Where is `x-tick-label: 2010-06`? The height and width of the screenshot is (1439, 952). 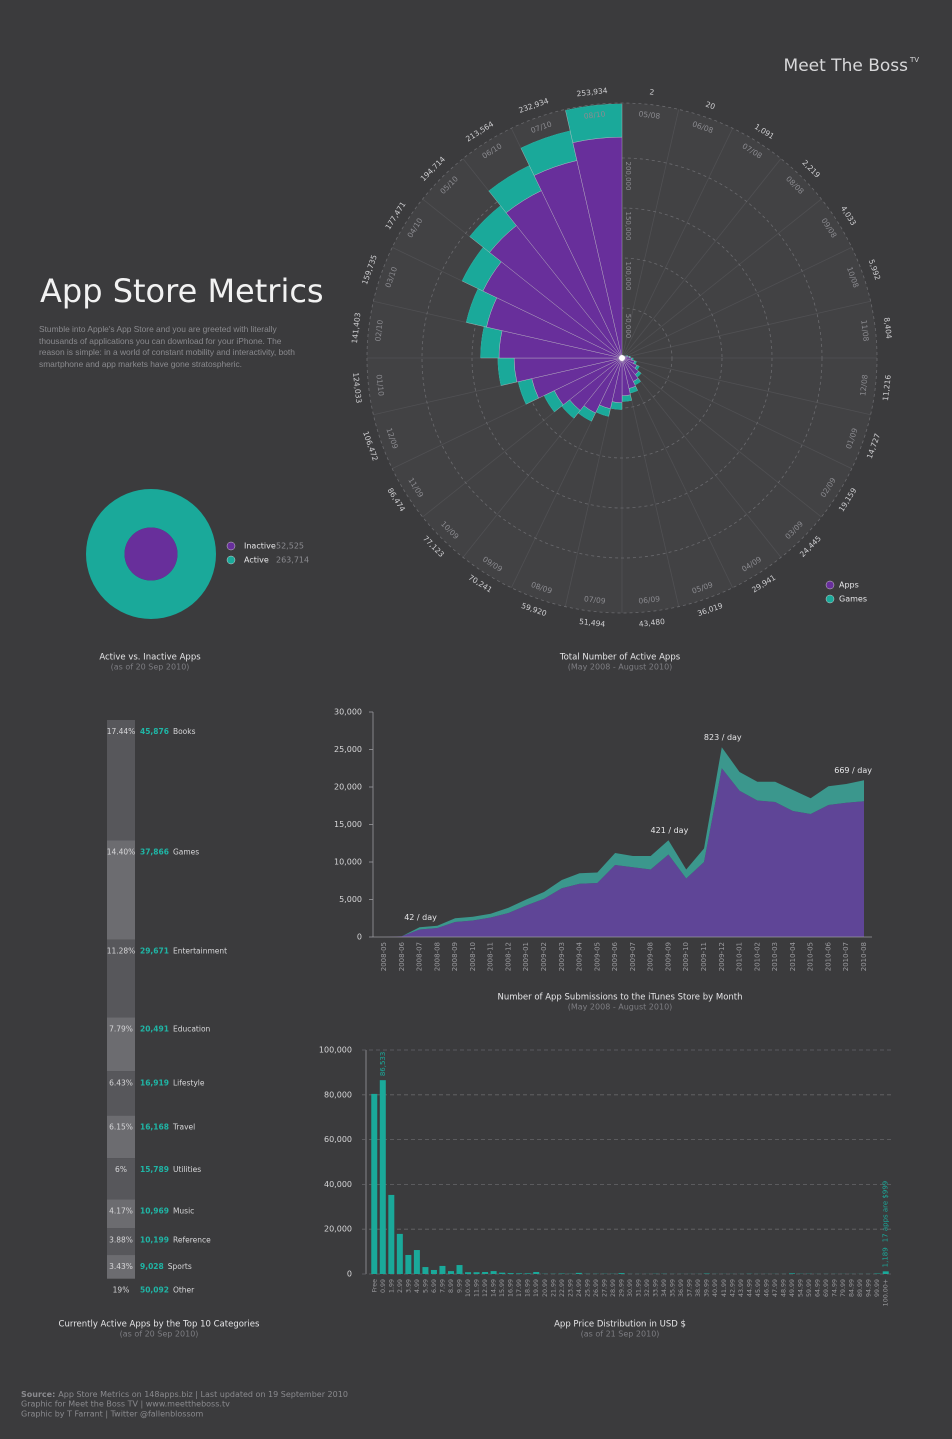
x-tick-label: 2010-06 is located at coordinates (828, 956).